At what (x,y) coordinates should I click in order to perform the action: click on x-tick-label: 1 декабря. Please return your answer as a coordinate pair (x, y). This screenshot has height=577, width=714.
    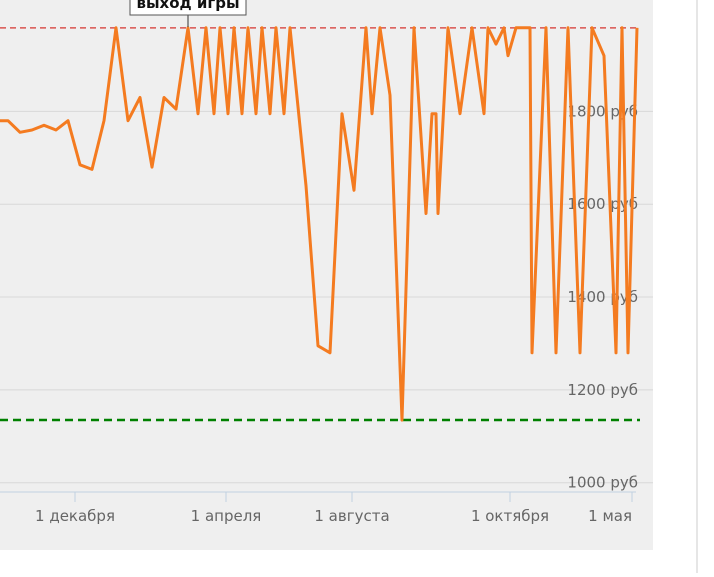
    Looking at the image, I should click on (75, 516).